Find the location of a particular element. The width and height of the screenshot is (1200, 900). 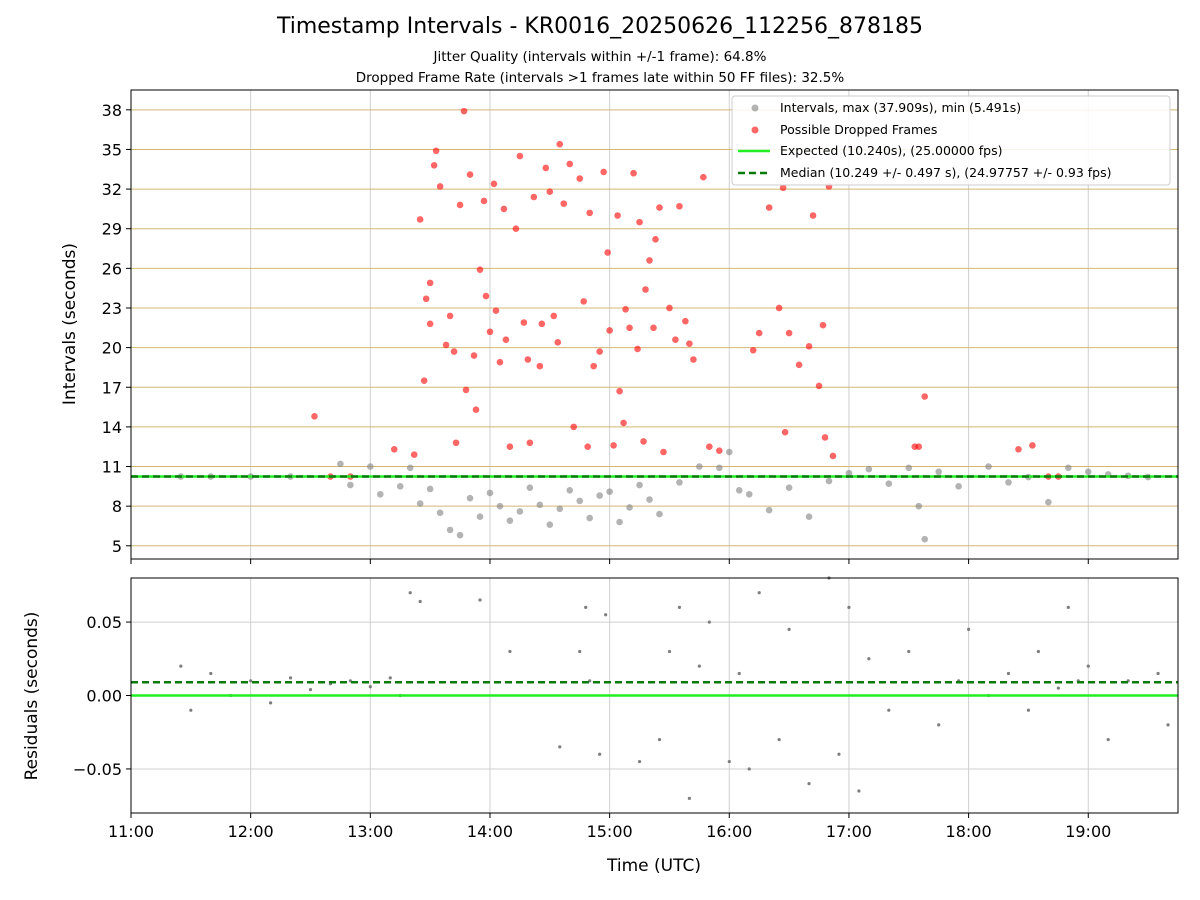

x-tick-label: 17:00 is located at coordinates (849, 831).